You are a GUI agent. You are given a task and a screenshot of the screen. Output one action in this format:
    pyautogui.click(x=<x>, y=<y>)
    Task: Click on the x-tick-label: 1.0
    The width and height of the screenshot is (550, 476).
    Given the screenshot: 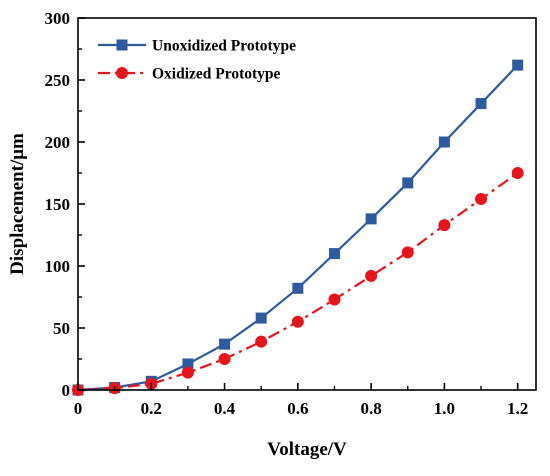 What is the action you would take?
    pyautogui.click(x=444, y=408)
    